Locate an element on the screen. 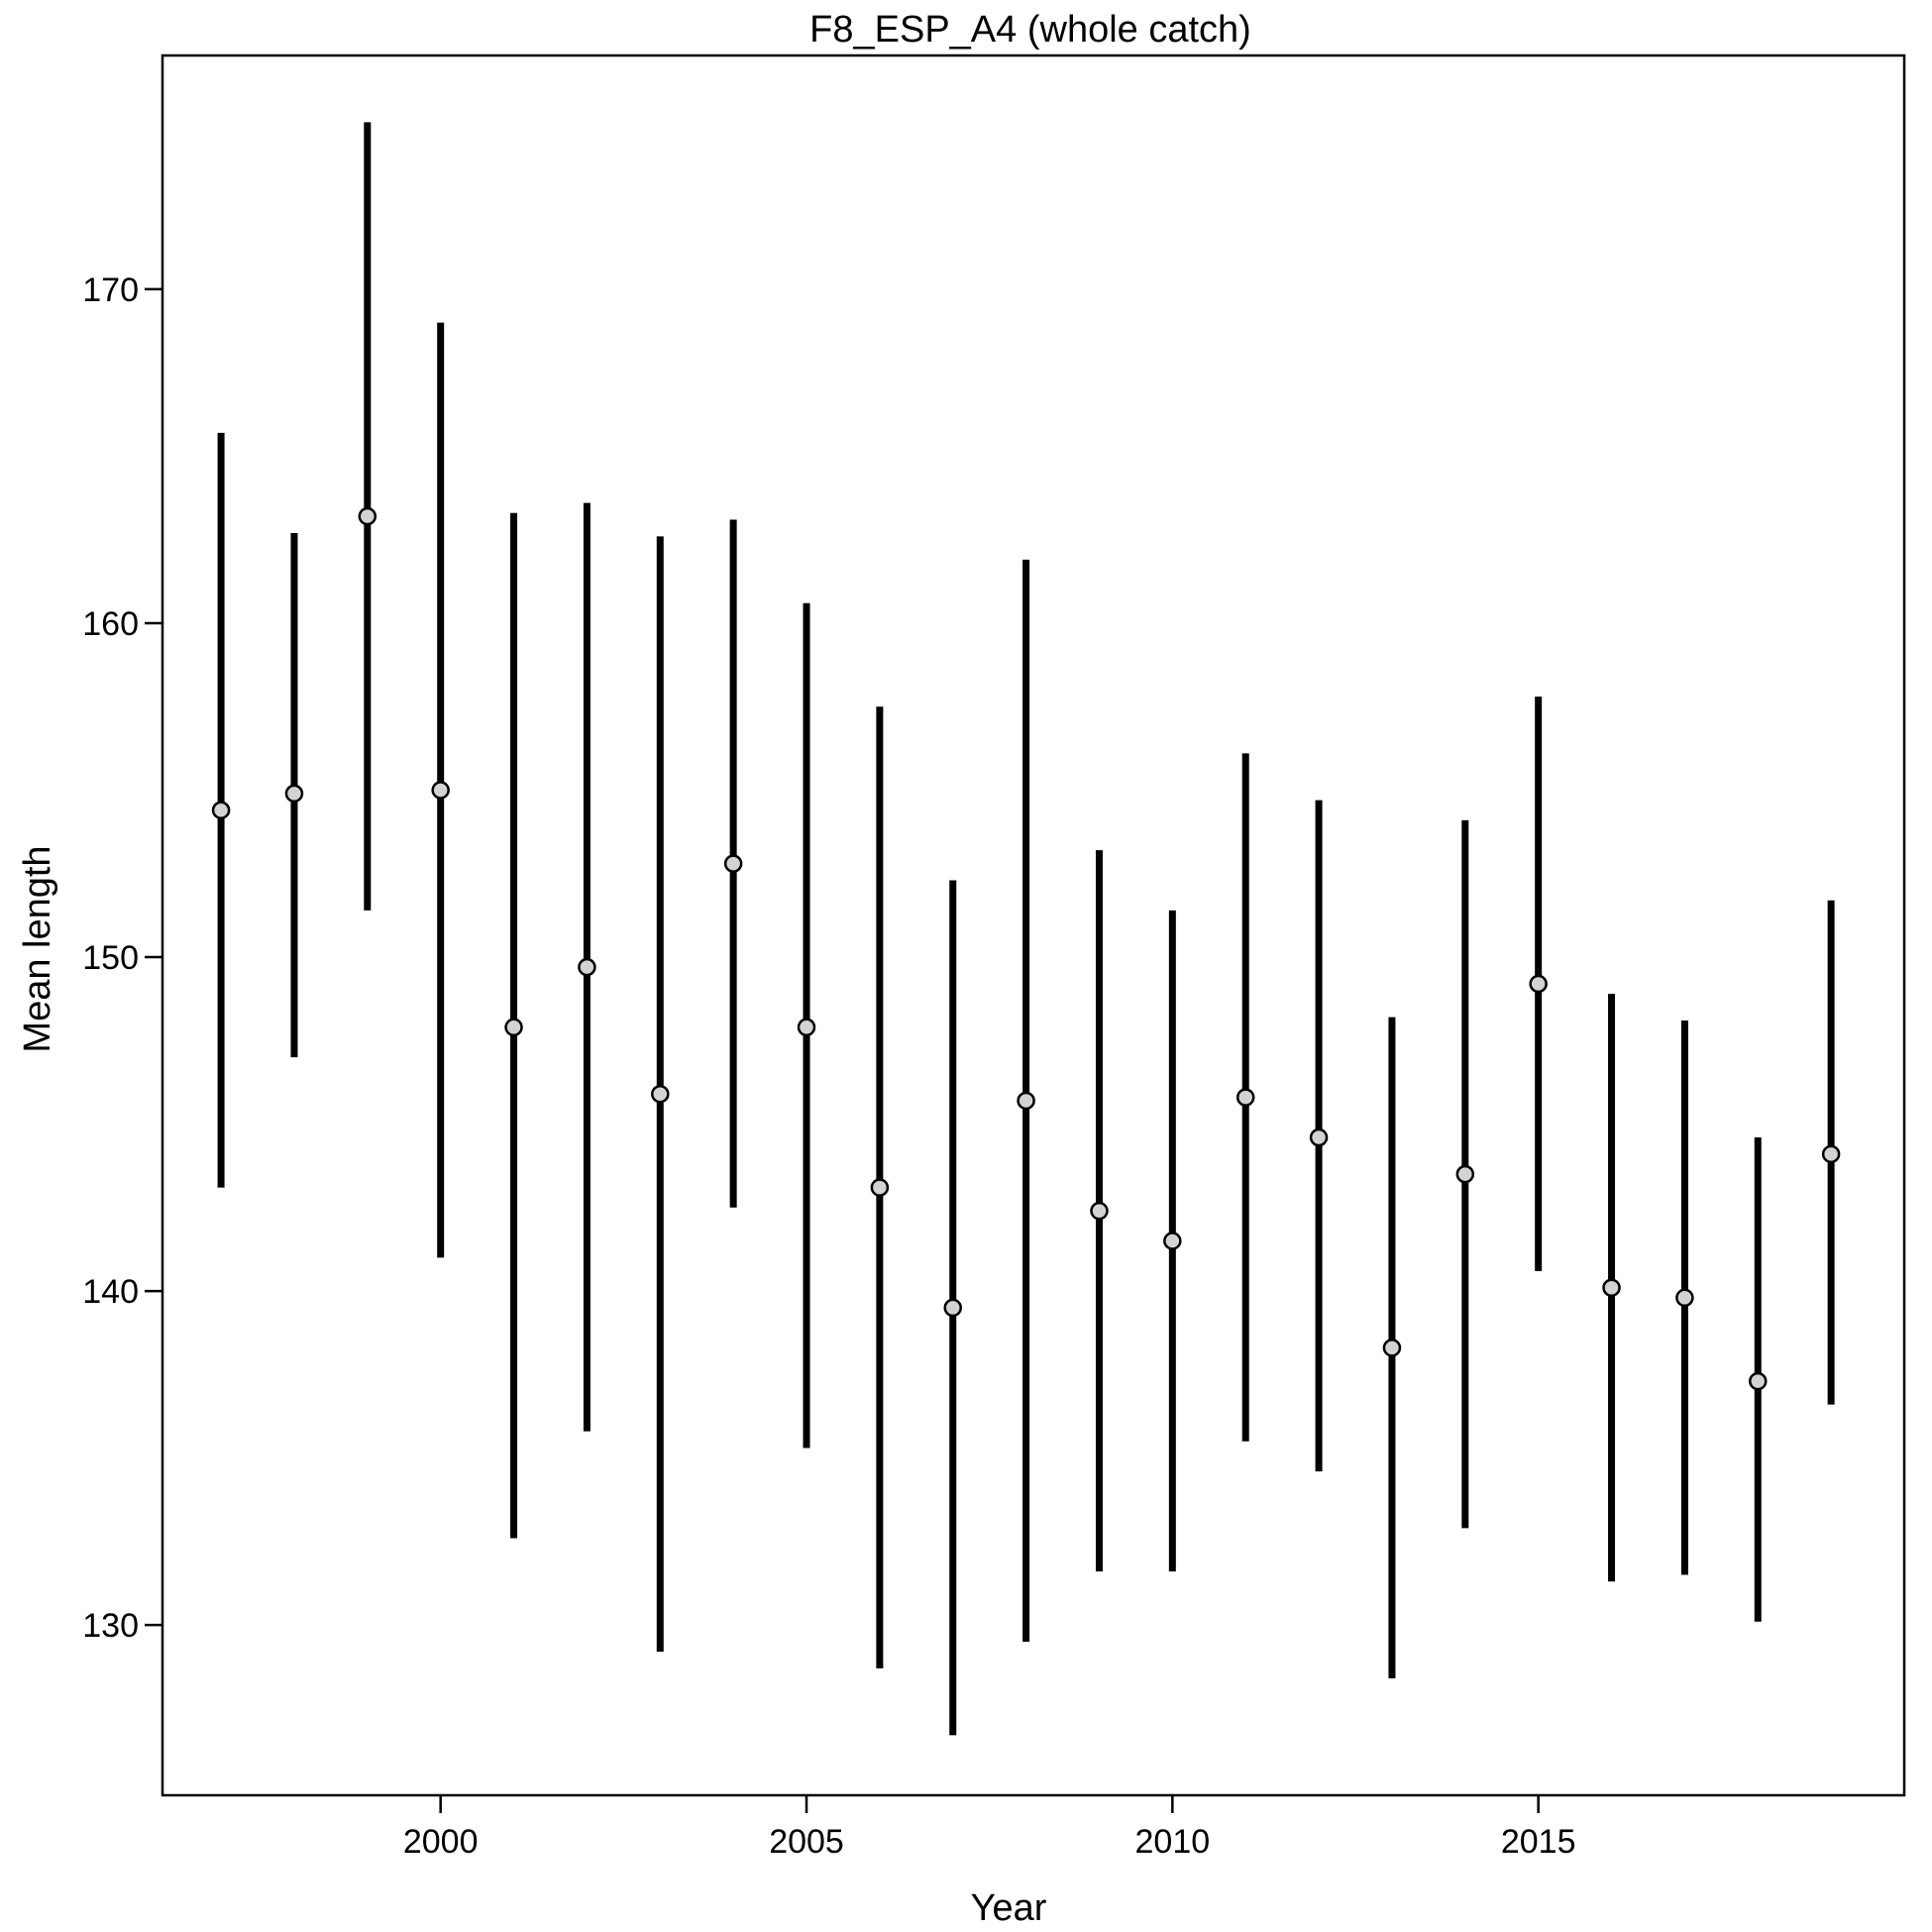 This screenshot has height=1932, width=1932. x-tick-label-2015: 2015 is located at coordinates (1538, 1842).